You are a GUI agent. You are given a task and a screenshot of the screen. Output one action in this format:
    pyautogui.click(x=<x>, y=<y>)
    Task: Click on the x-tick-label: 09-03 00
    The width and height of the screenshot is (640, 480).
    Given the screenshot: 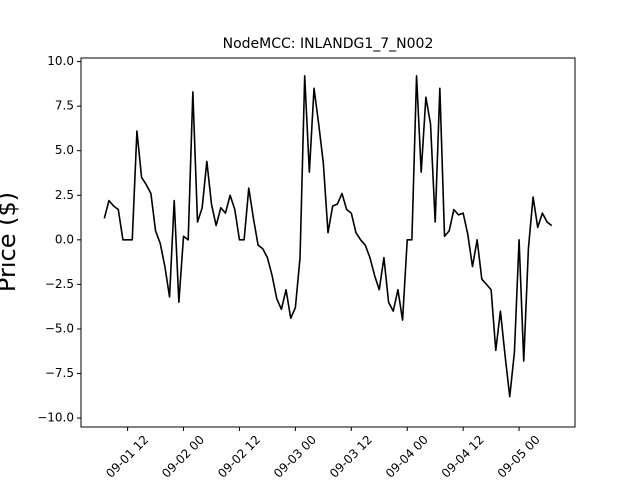 What is the action you would take?
    pyautogui.click(x=295, y=456)
    